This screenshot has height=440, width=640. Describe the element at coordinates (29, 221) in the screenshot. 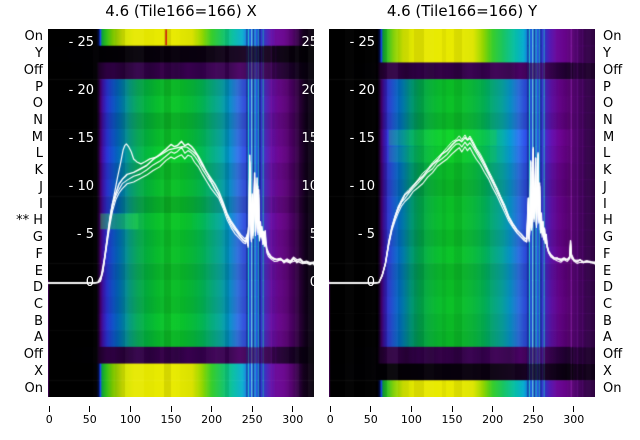

I see `row-label-h-left: ** H` at that location.